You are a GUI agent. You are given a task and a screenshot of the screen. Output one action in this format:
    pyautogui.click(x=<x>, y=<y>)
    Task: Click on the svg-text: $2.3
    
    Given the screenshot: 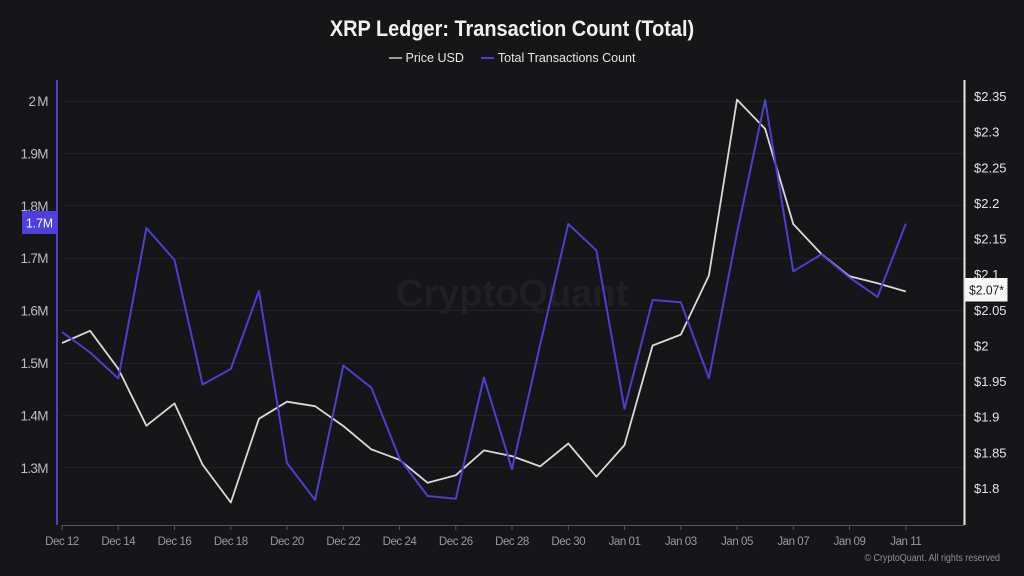 What is the action you would take?
    pyautogui.click(x=986, y=132)
    